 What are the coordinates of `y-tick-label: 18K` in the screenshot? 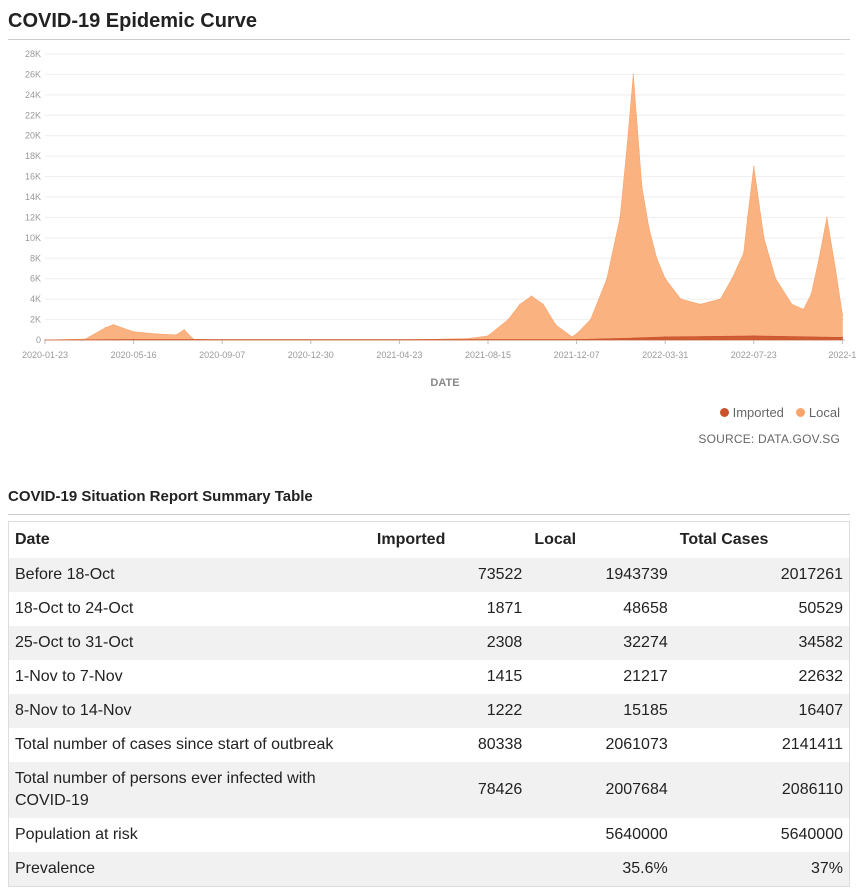 It's located at (33, 156).